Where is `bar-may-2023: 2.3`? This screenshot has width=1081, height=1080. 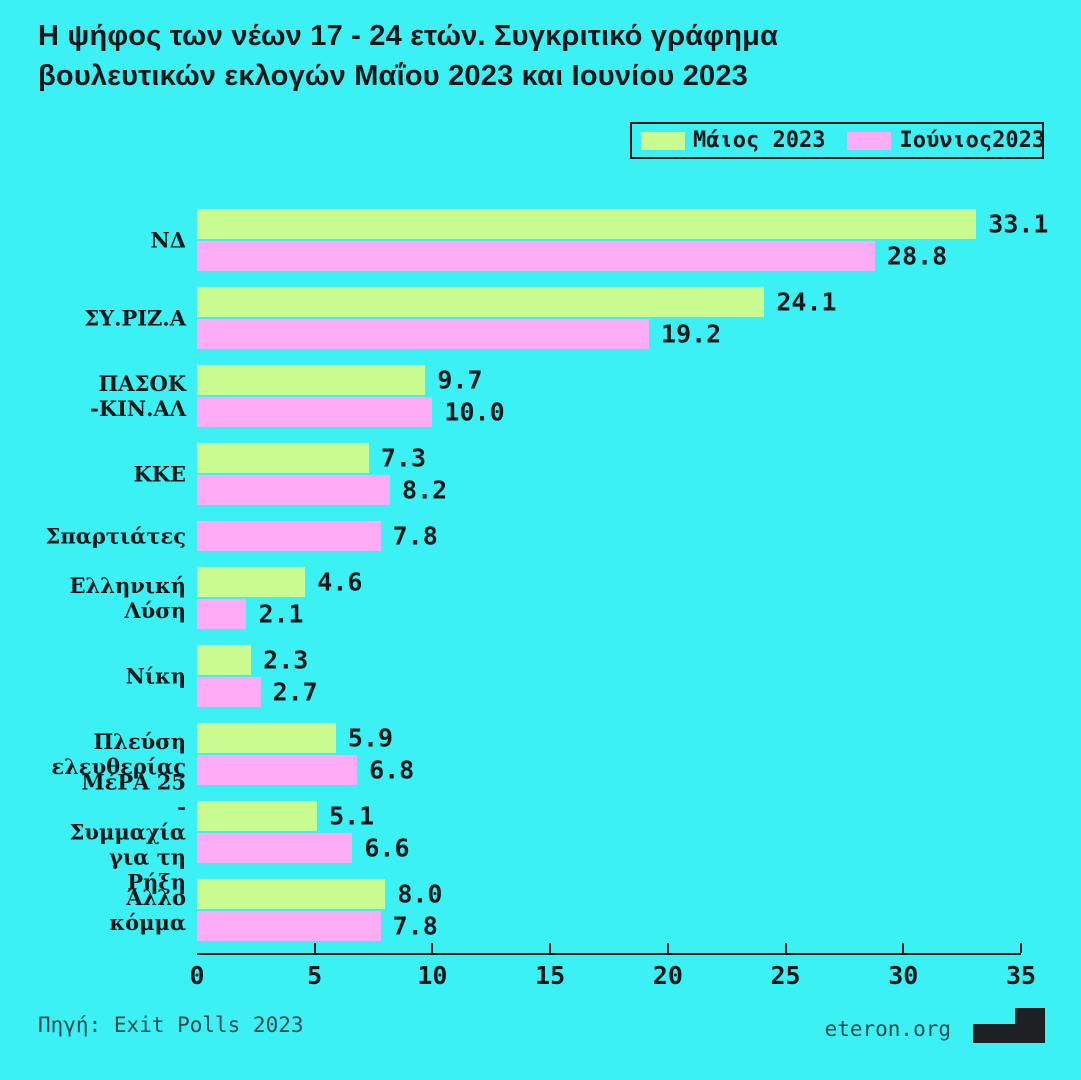 bar-may-2023: 2.3 is located at coordinates (252, 660).